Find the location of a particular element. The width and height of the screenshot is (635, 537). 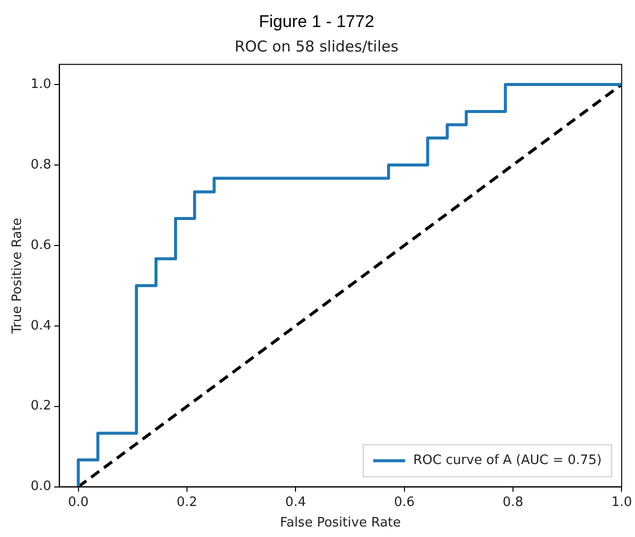

y-axis-title: True Positive Rate is located at coordinates (18, 276).